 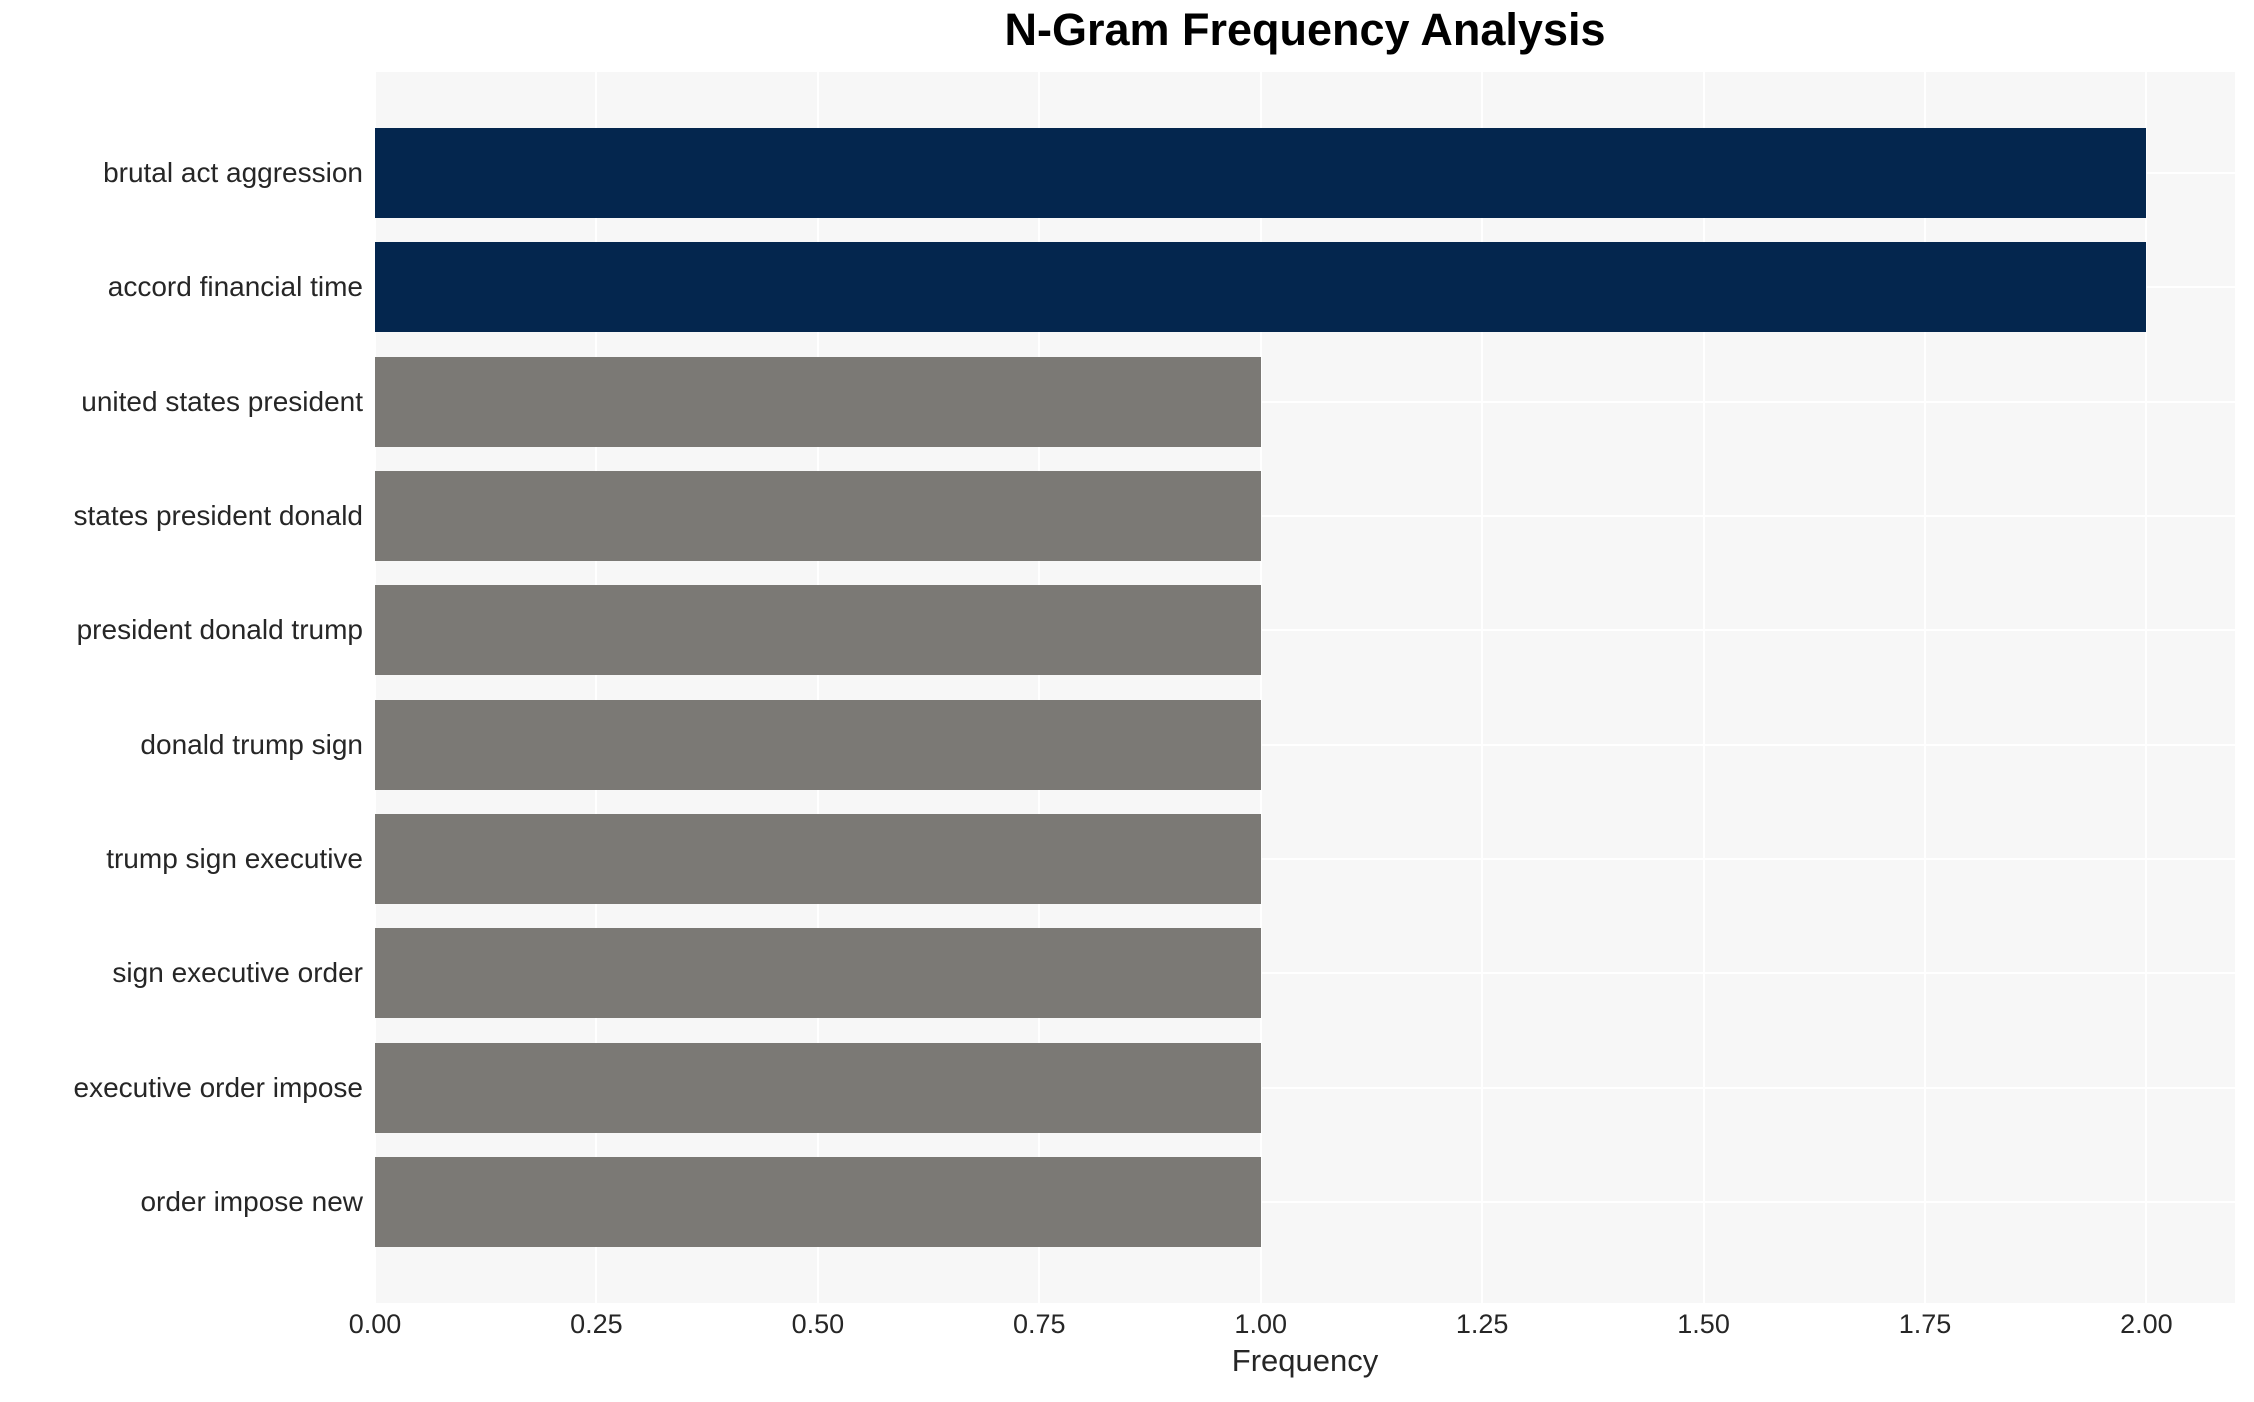 I want to click on bar-trump-sign-executive, so click(x=818, y=859).